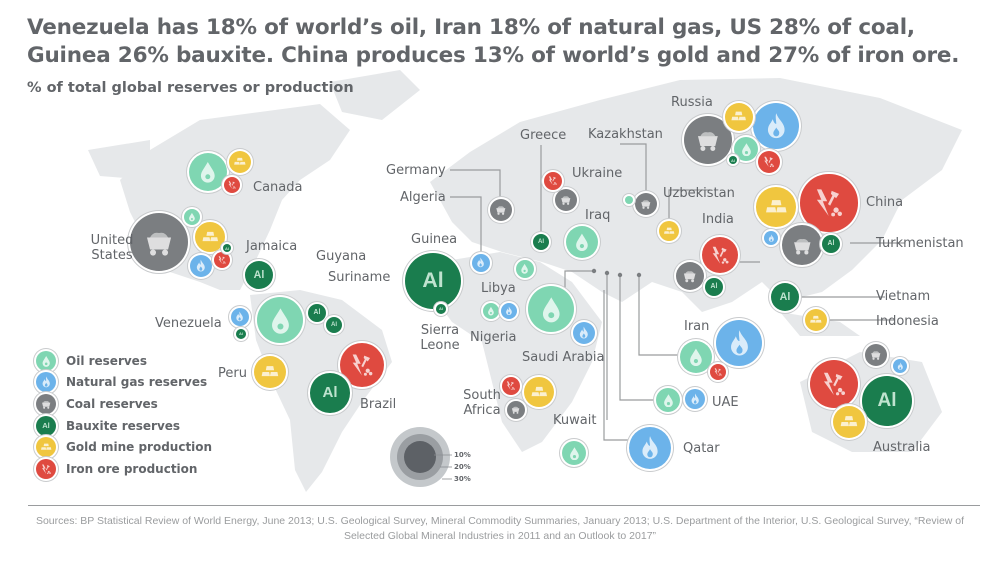  What do you see at coordinates (188, 323) in the screenshot?
I see `country-label: Venezuela` at bounding box center [188, 323].